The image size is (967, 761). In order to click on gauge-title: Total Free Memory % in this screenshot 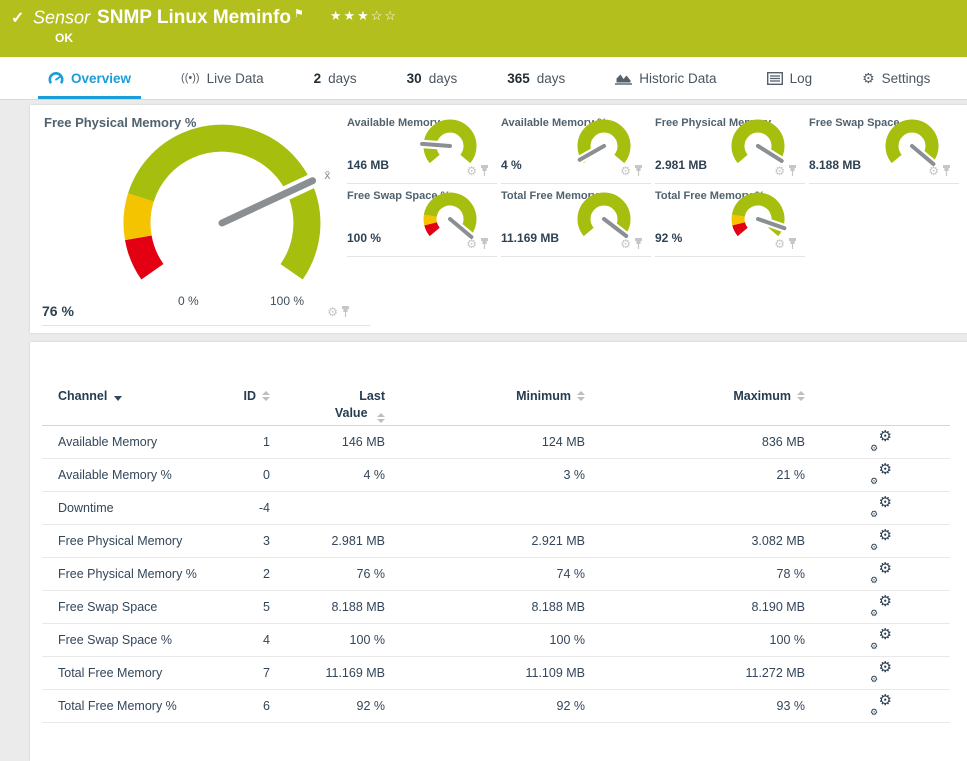, I will do `click(710, 196)`.